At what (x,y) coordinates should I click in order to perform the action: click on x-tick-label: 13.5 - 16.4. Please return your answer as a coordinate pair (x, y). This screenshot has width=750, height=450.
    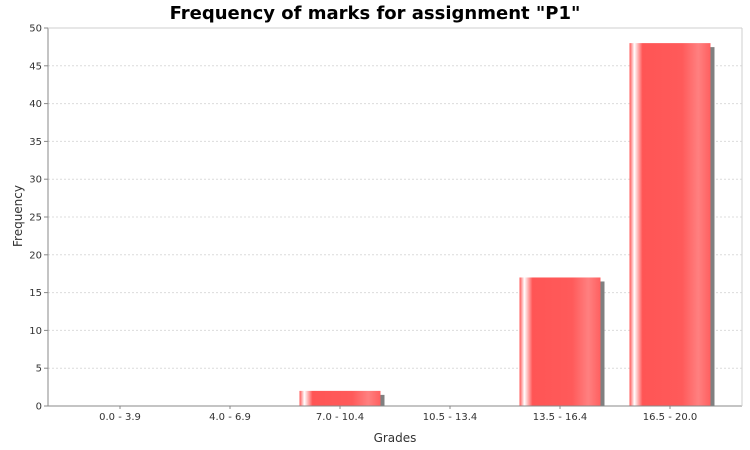
    Looking at the image, I should click on (560, 417).